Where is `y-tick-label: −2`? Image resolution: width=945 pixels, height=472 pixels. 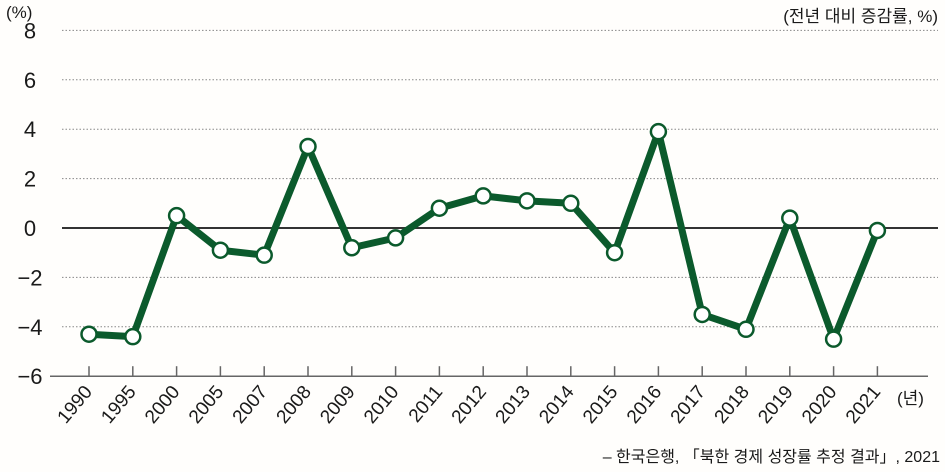
y-tick-label: −2 is located at coordinates (29, 277).